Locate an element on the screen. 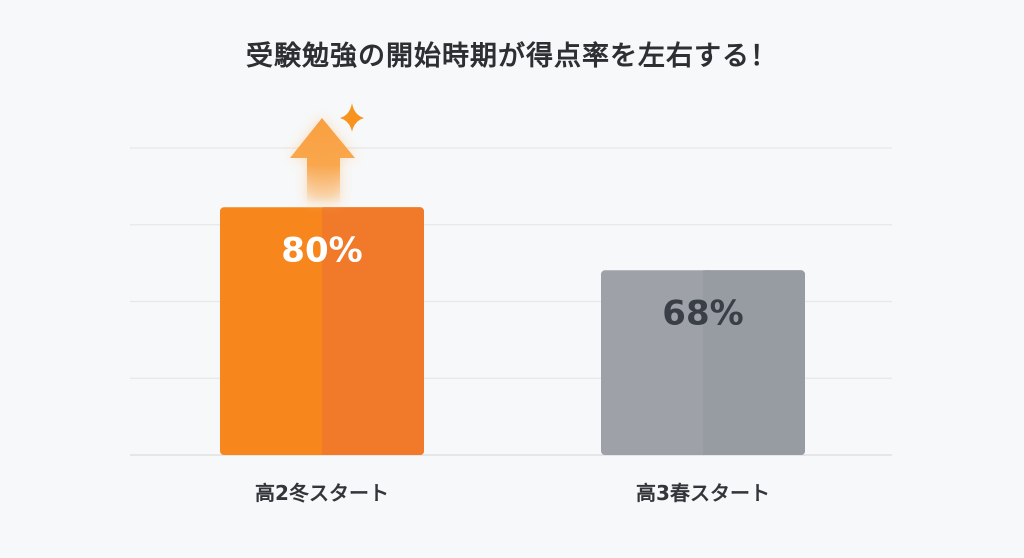 The width and height of the screenshot is (1024, 558). bar-1: 80% 高2冬スタート is located at coordinates (322, 356).